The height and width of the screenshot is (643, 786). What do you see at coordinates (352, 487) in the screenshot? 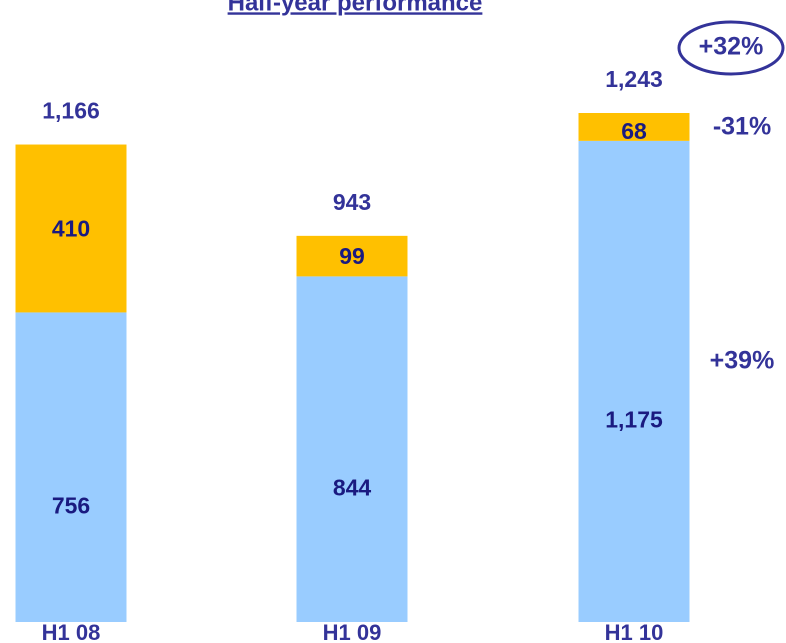
I see `value-label: 844` at bounding box center [352, 487].